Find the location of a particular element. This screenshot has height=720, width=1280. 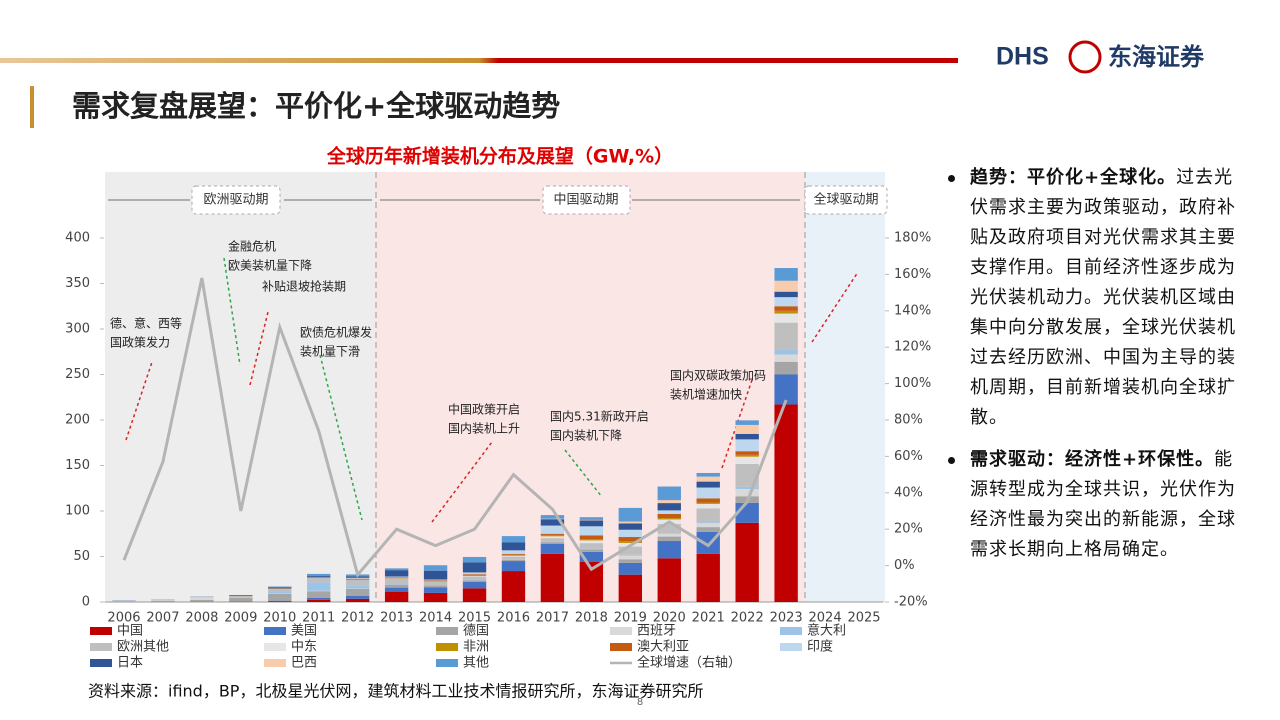

x-tick-label: 2013 is located at coordinates (396, 618).